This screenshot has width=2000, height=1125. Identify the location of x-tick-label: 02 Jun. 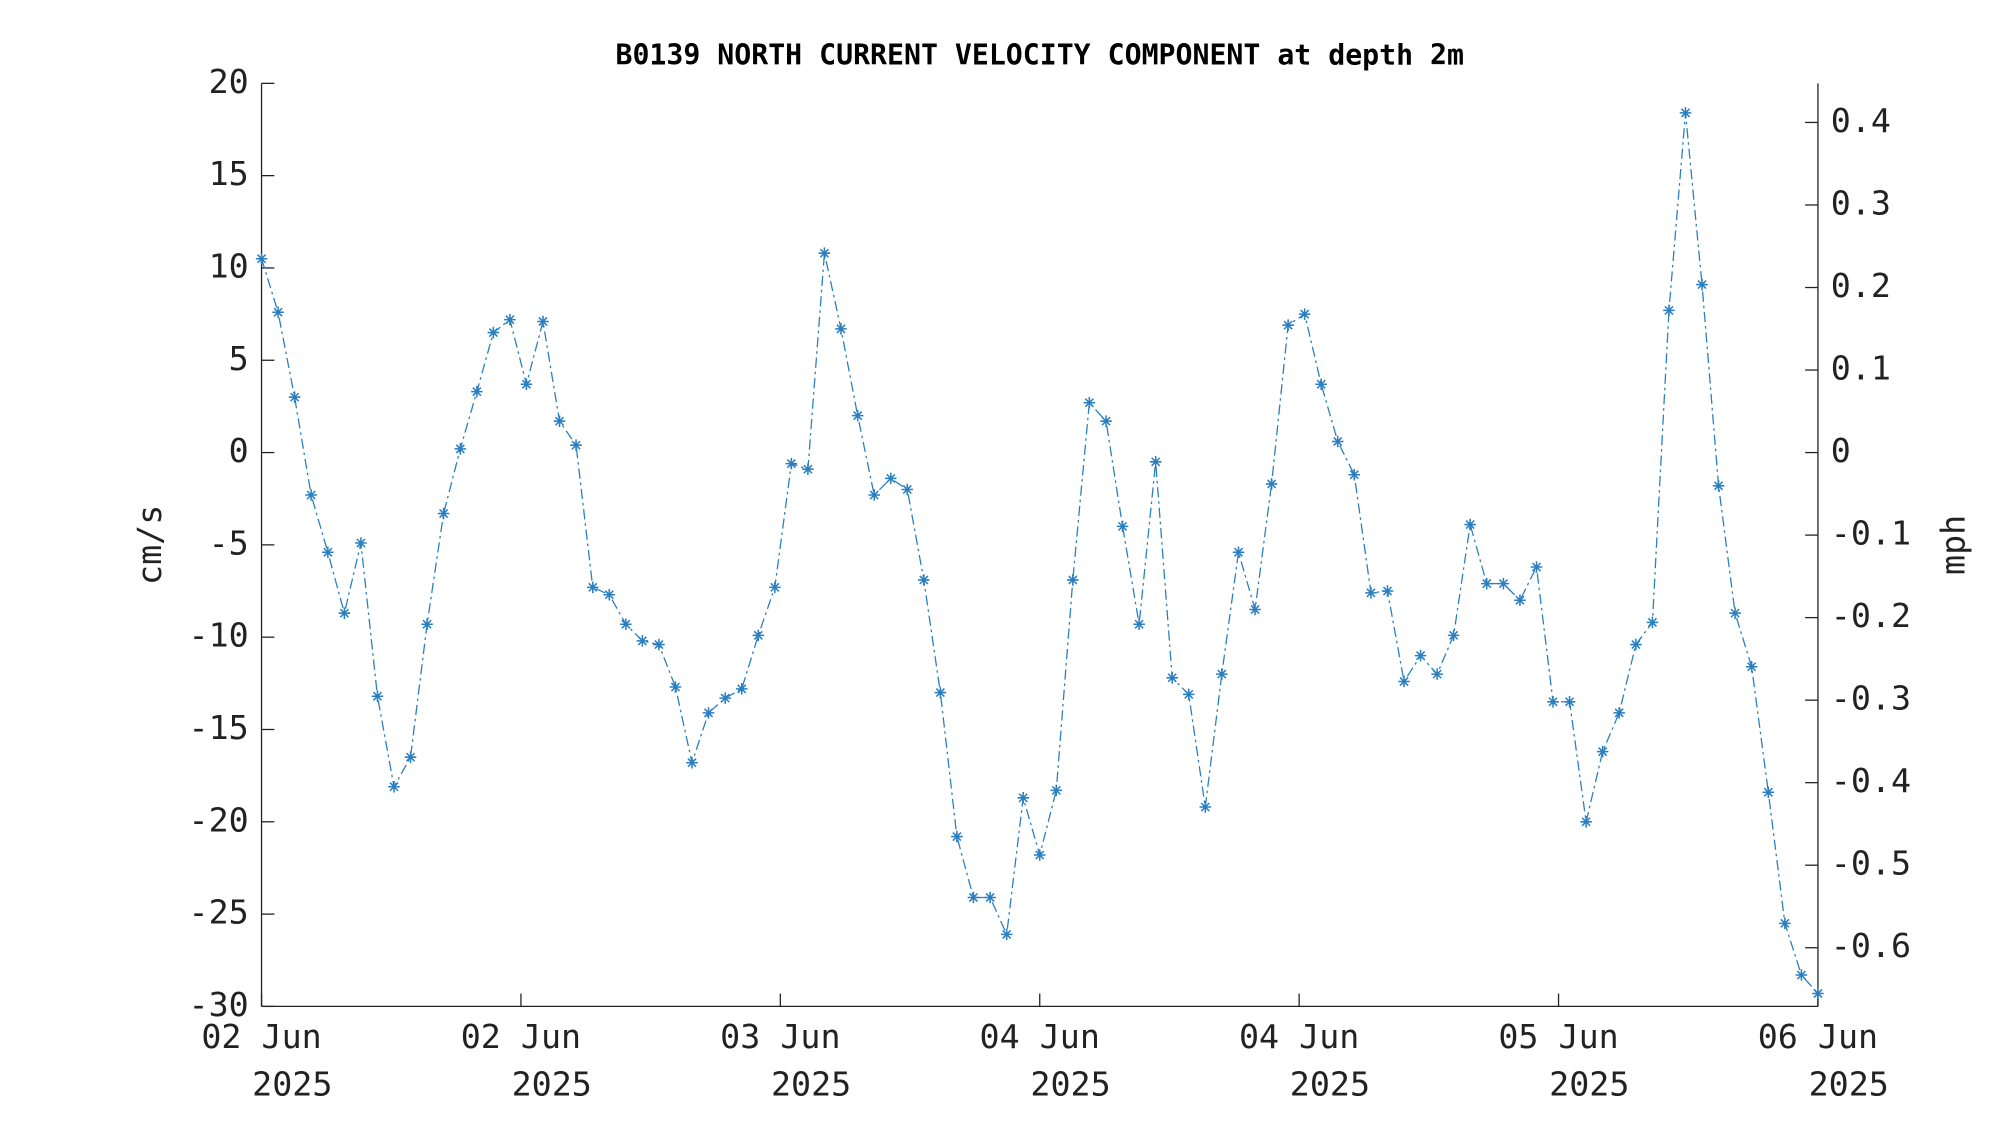
(261, 1036).